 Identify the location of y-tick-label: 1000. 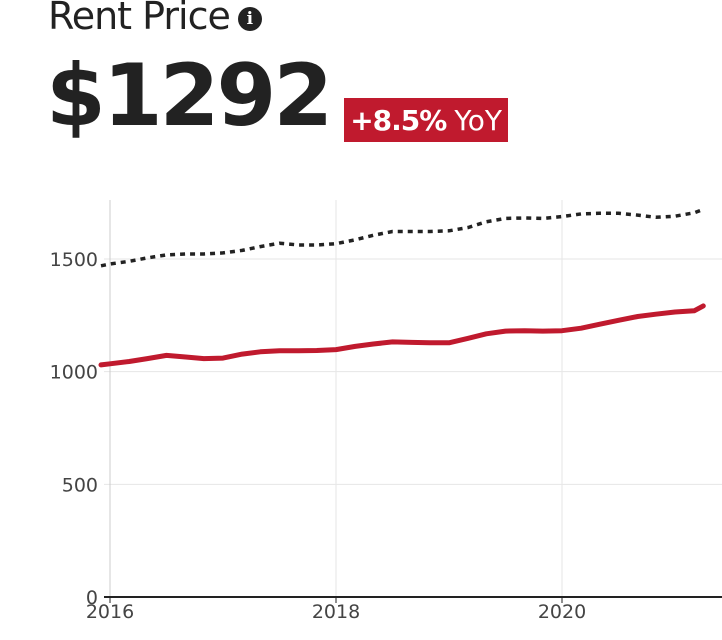
(74, 373).